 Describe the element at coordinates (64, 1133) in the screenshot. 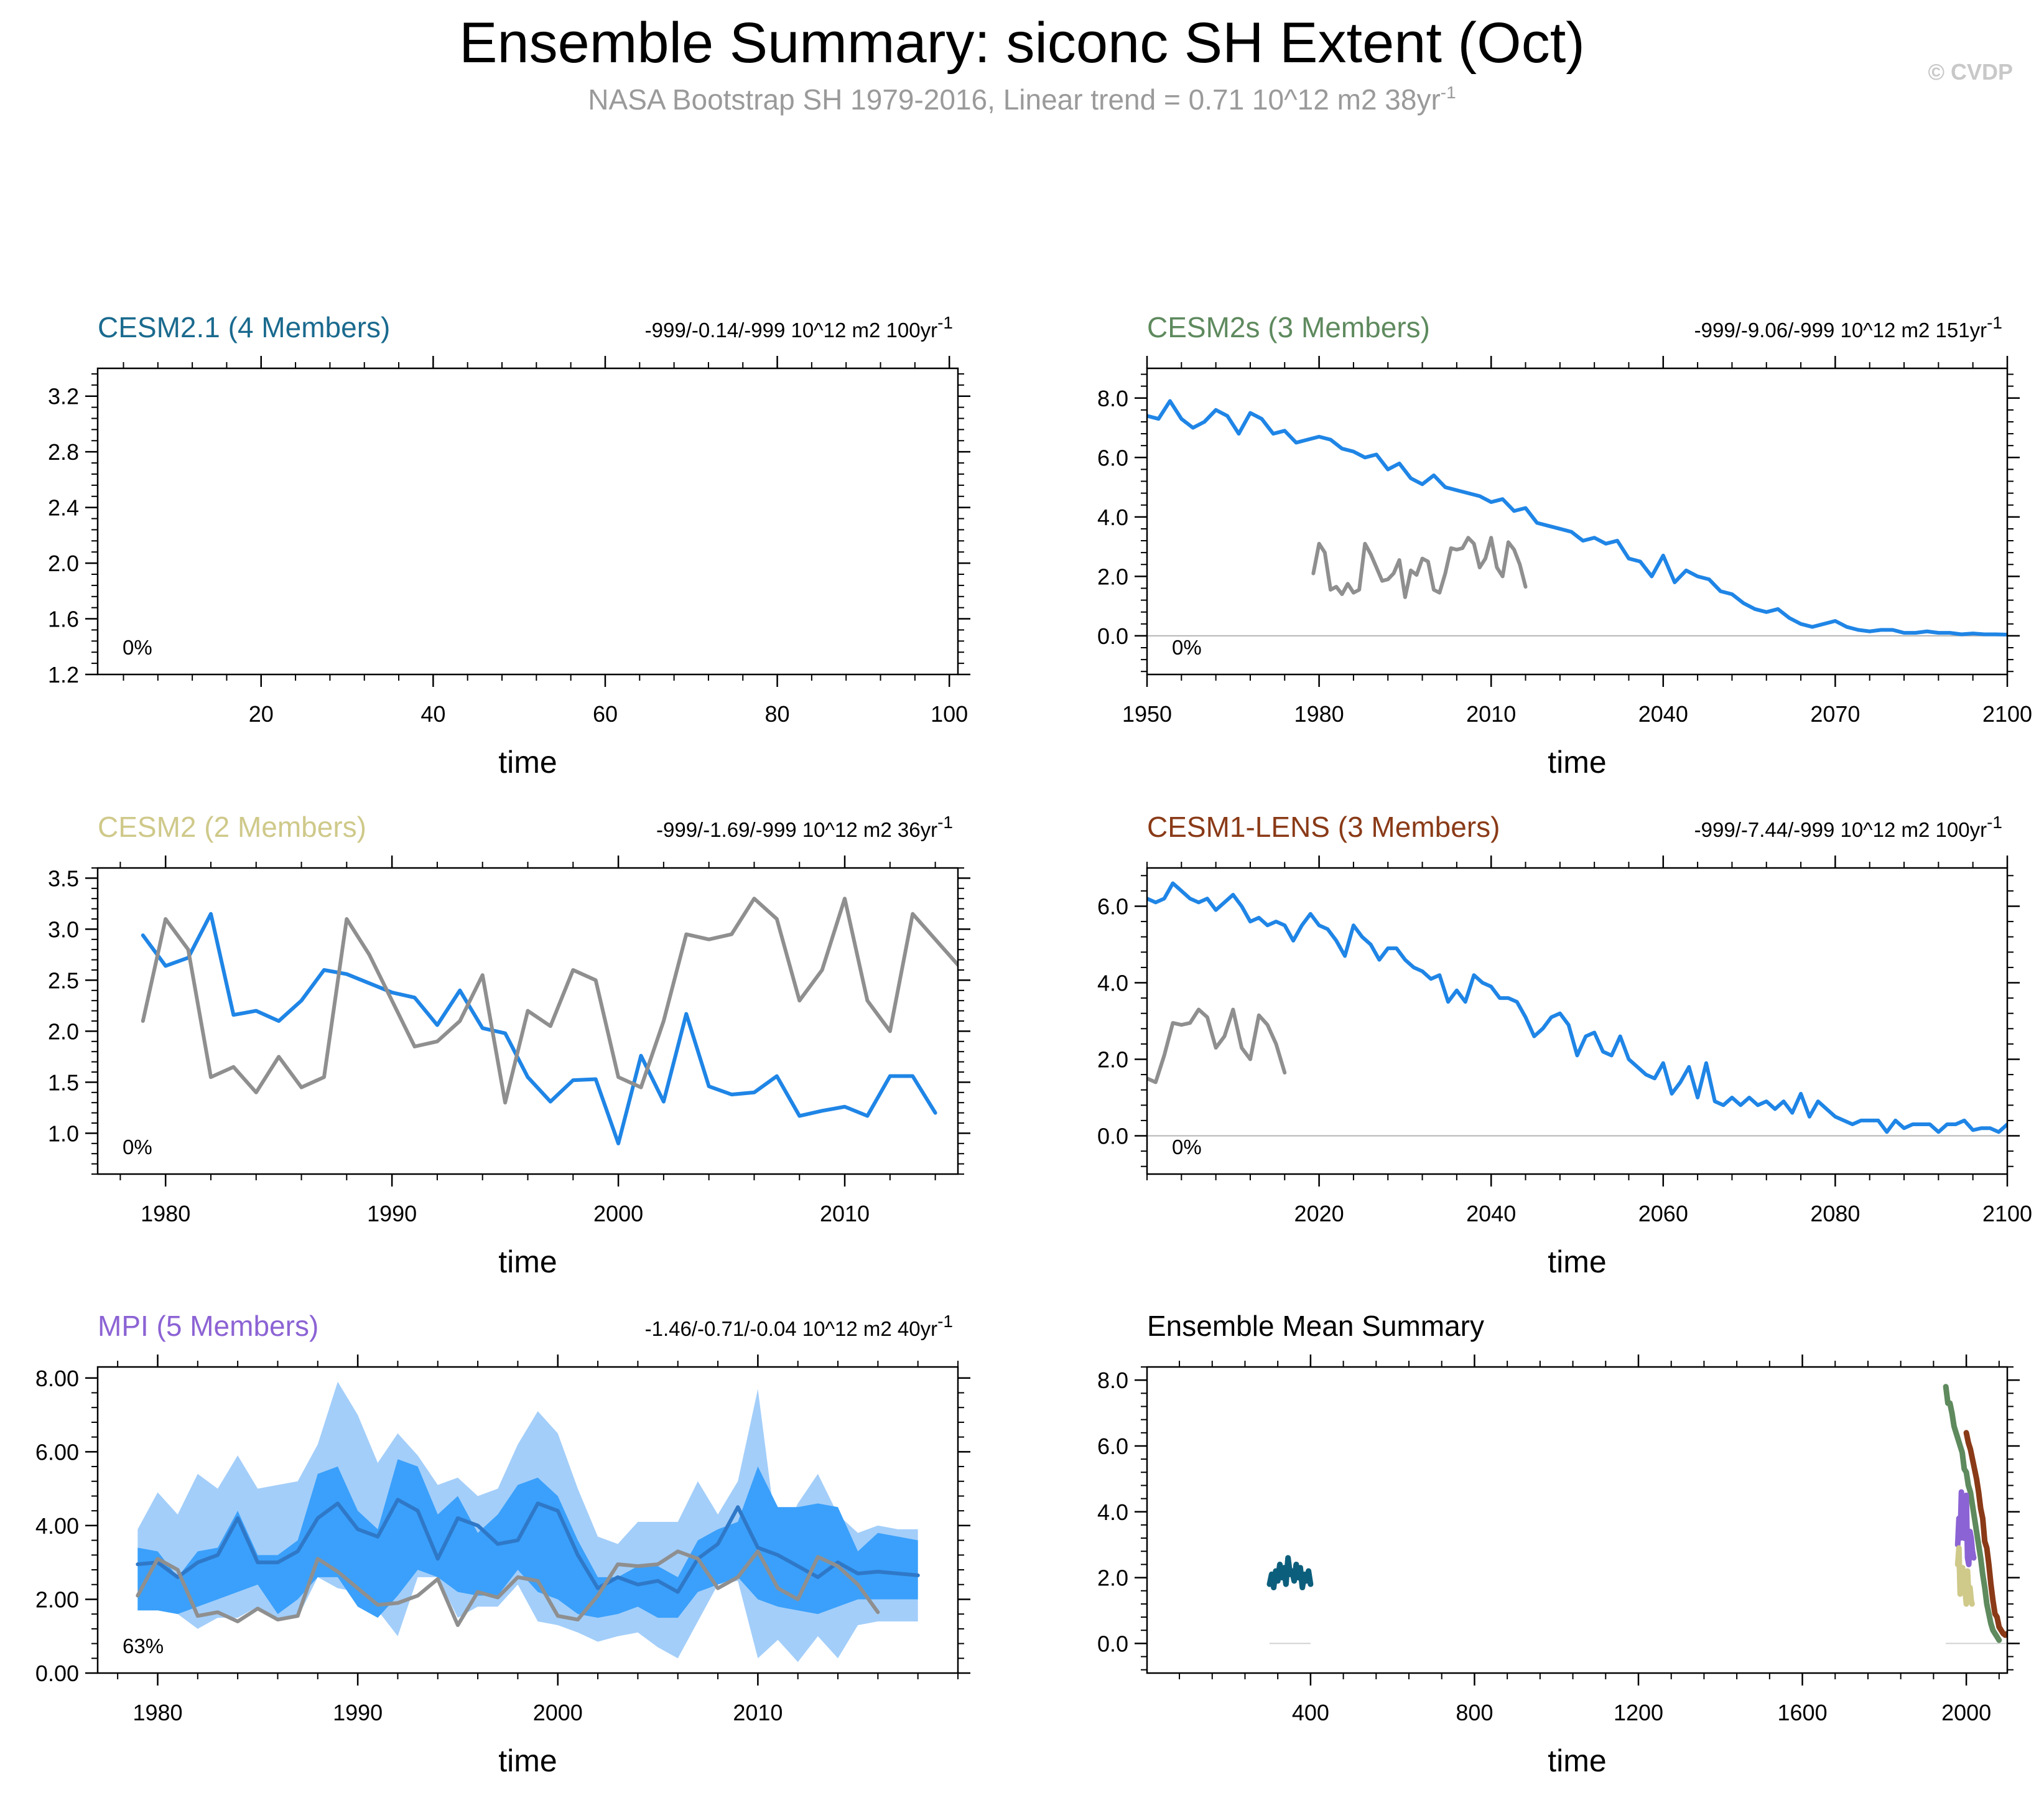

I see `y-tick-label: 1.0` at that location.